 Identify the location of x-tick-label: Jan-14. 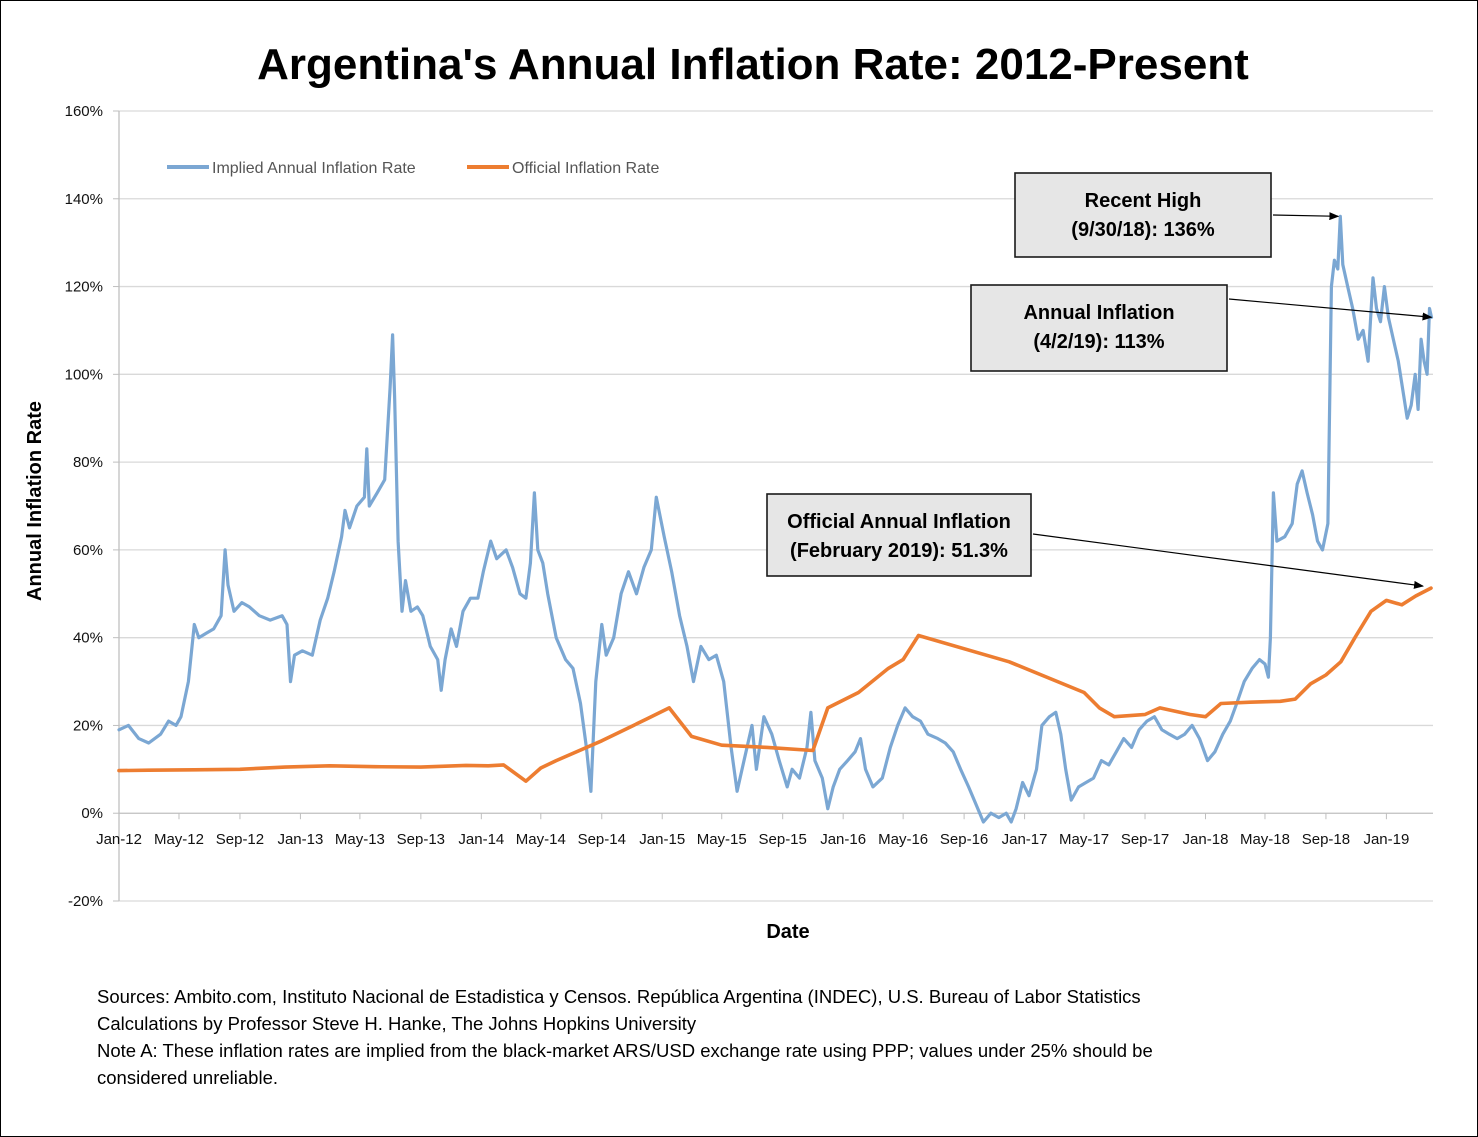
(481, 839).